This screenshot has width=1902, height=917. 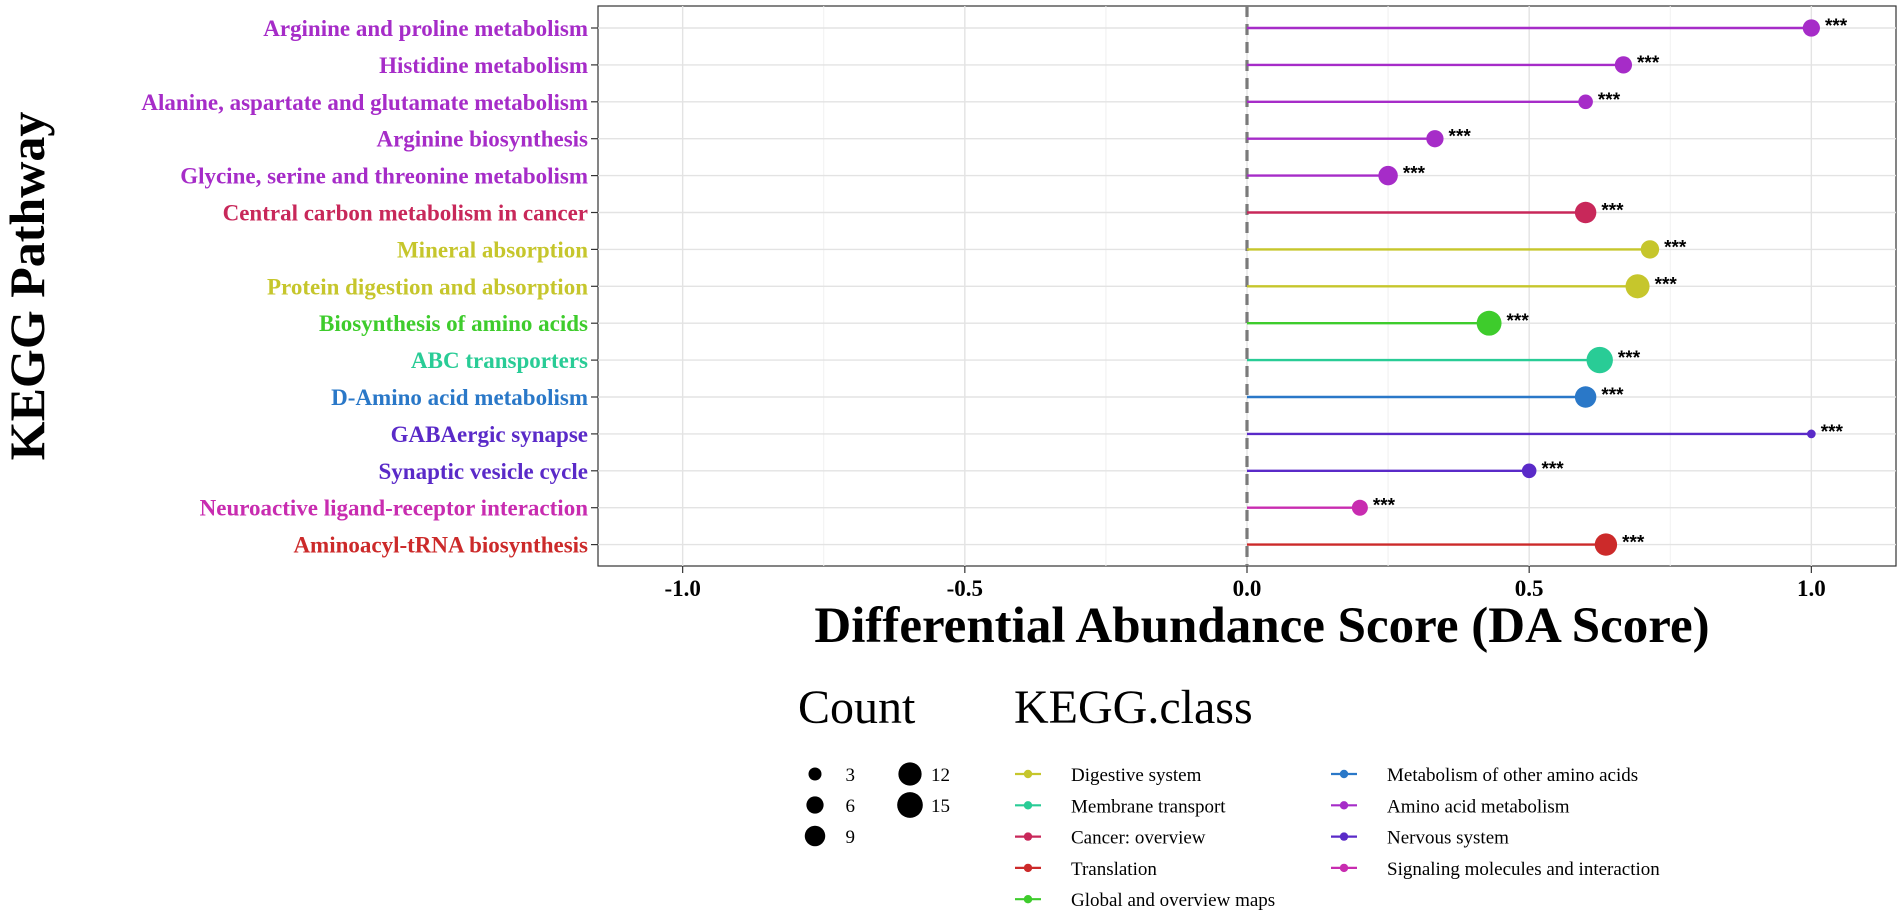 What do you see at coordinates (682, 588) in the screenshot?
I see `x-tick-label: -1.0` at bounding box center [682, 588].